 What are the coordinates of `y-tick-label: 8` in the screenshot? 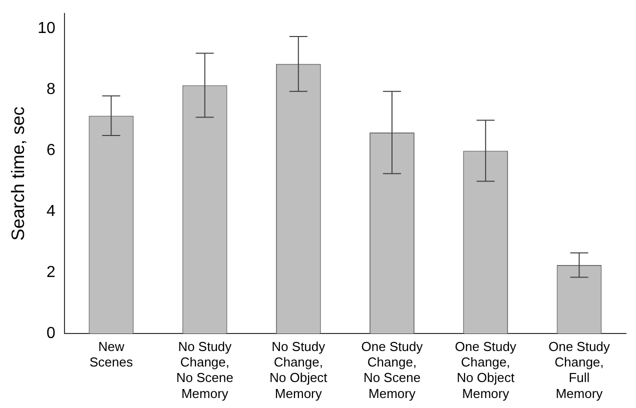 It's located at (51, 89).